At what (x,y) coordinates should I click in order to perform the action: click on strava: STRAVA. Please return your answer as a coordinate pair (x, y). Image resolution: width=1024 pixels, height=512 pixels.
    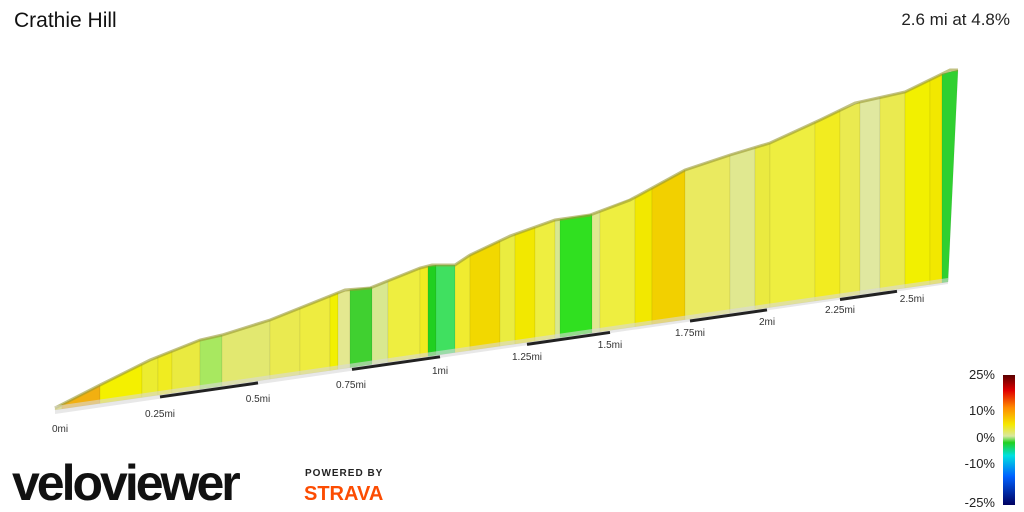
    Looking at the image, I should click on (343, 494).